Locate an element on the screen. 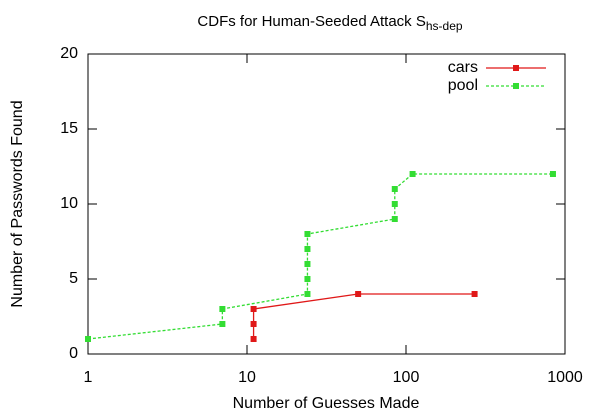  y-tick-label: 5 is located at coordinates (73, 278).